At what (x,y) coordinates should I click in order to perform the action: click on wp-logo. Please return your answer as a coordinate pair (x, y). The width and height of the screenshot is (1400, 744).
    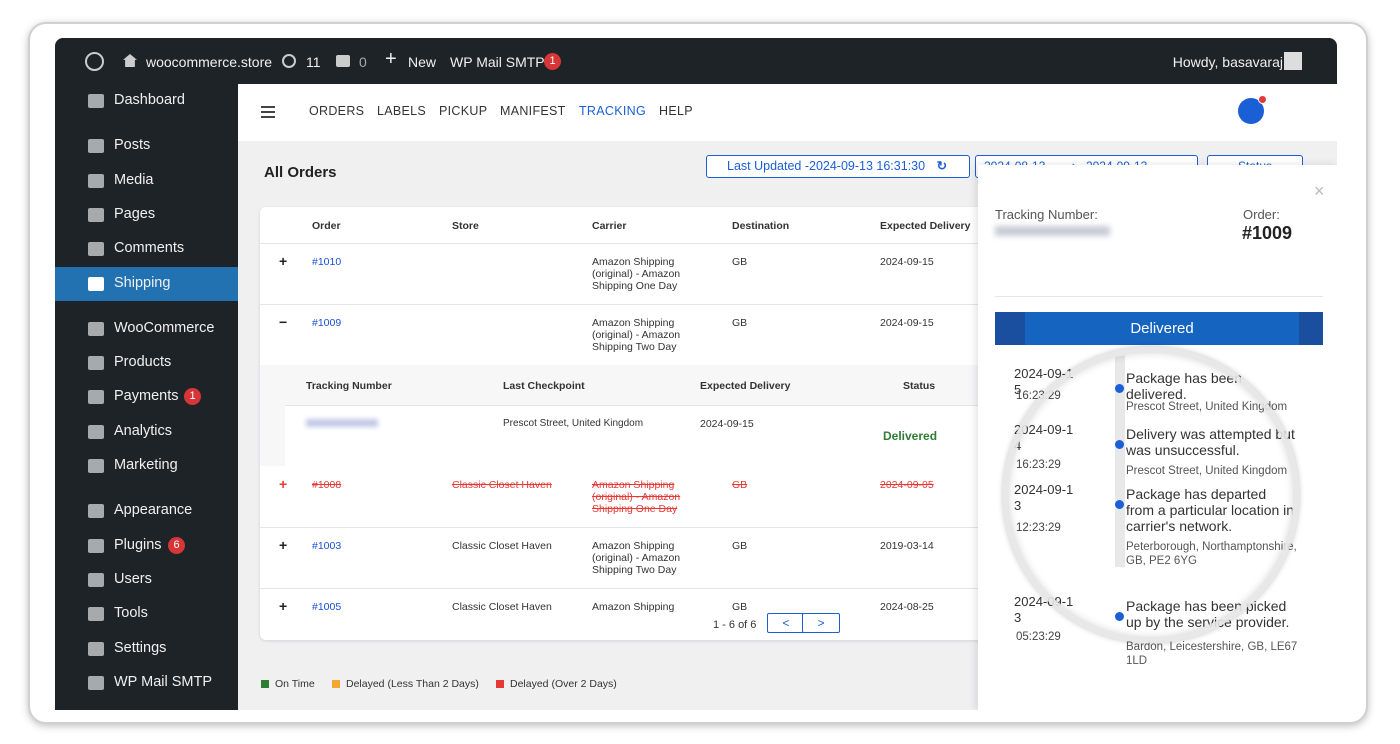
    Looking at the image, I should click on (94, 61).